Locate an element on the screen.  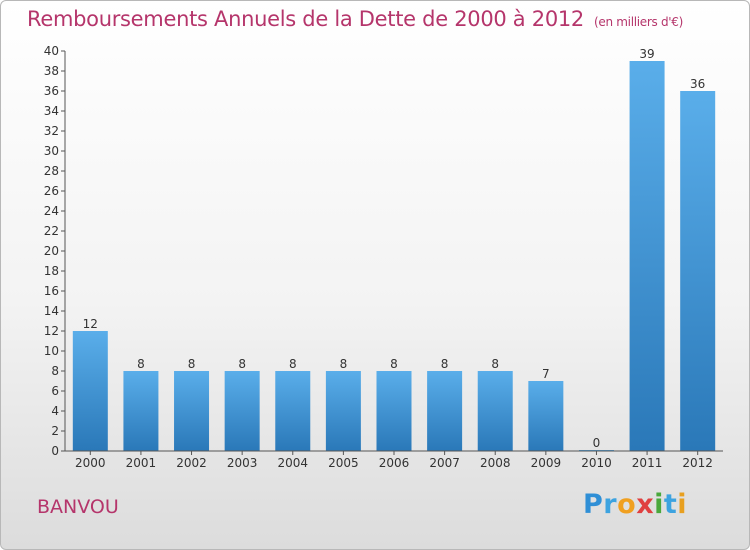
proxiti-logo: Proxiti is located at coordinates (635, 504).